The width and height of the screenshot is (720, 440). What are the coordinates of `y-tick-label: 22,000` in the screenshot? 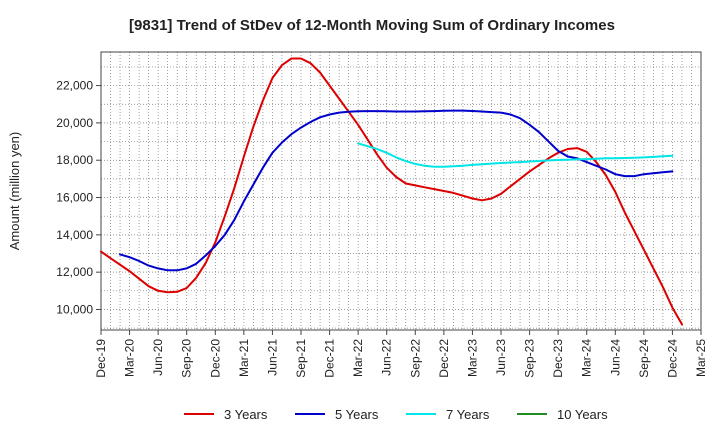 It's located at (74, 86).